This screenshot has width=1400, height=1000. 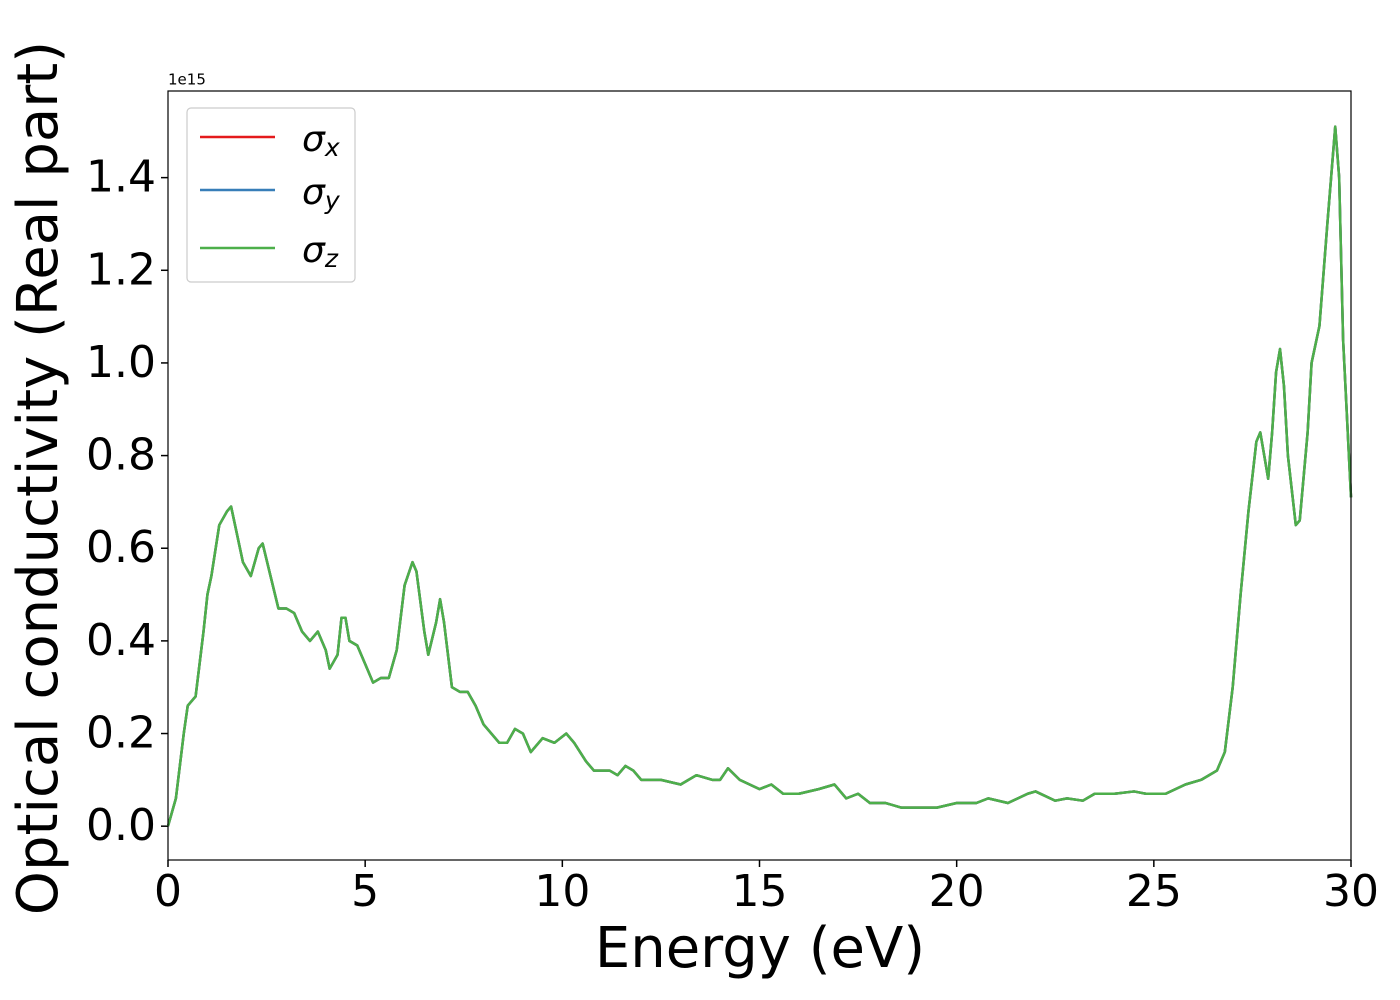 What do you see at coordinates (271, 195) in the screenshot?
I see `legend-box` at bounding box center [271, 195].